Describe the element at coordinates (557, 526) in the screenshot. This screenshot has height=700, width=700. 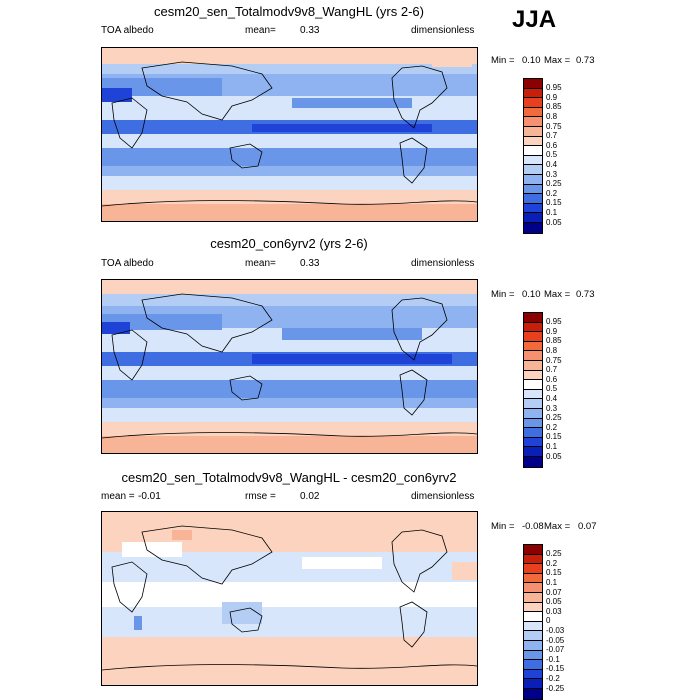
I see `panel3-max-label: Max =` at that location.